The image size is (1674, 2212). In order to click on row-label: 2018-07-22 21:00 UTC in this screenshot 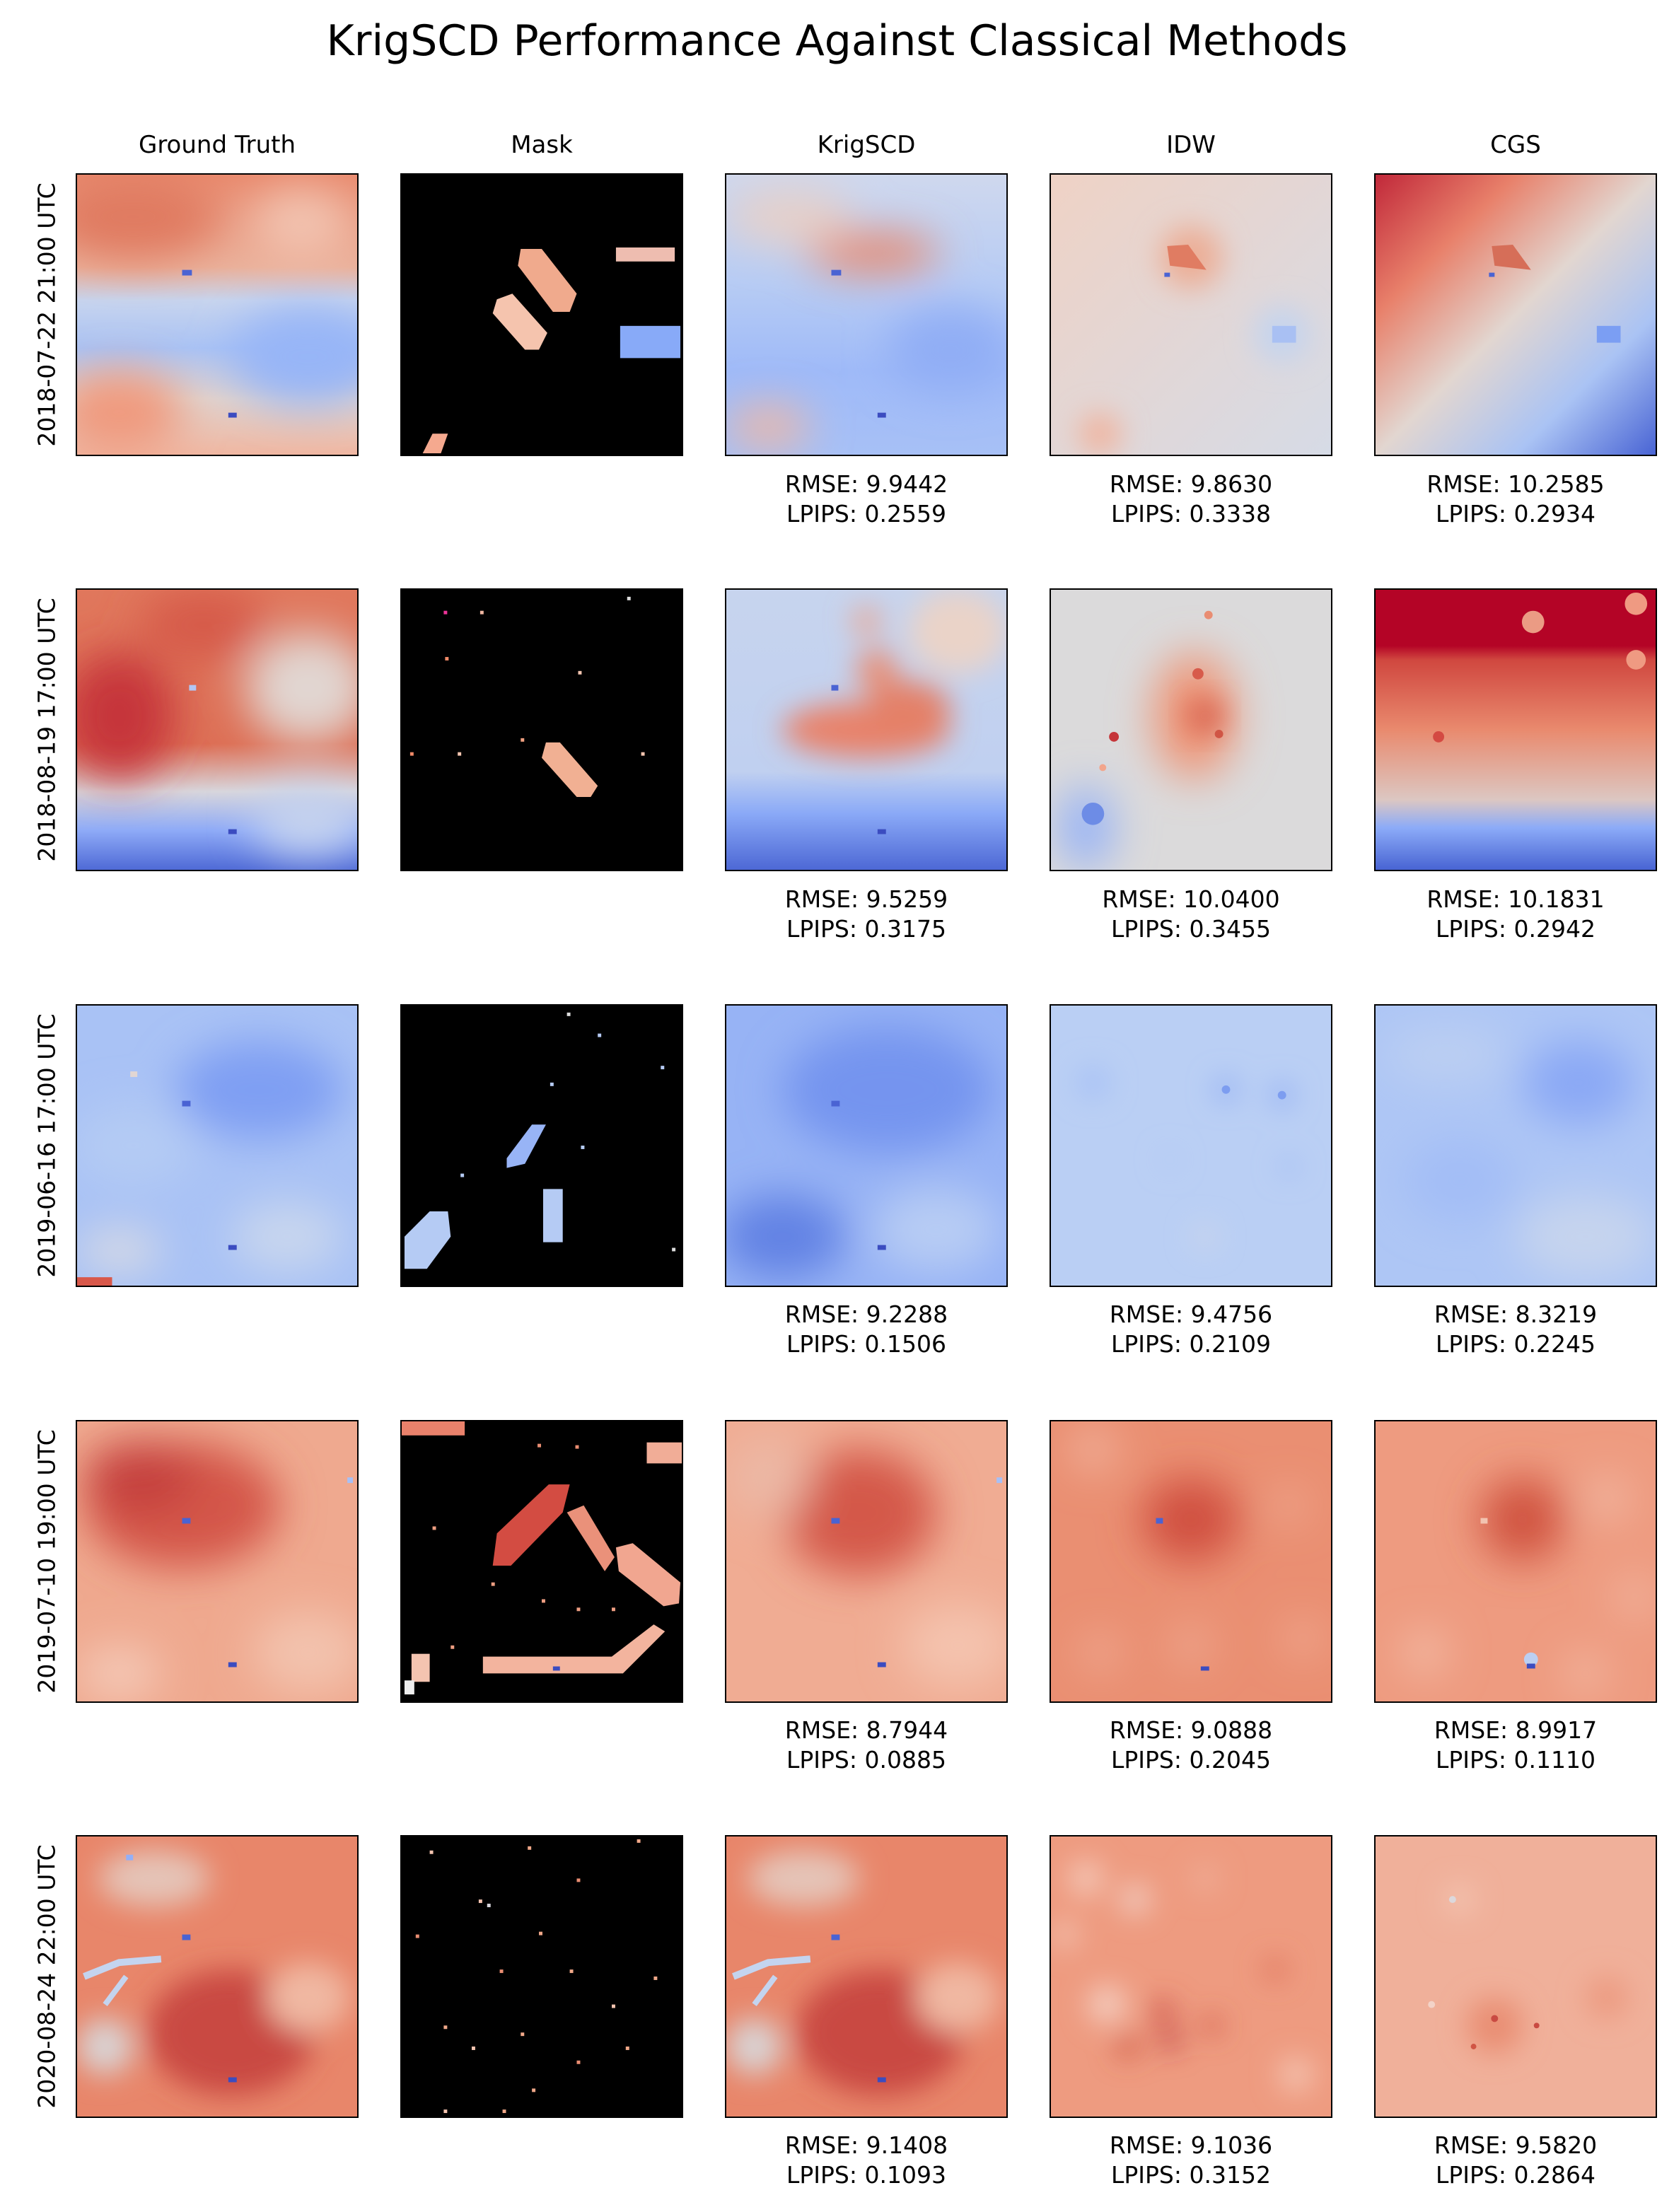, I will do `click(48, 314)`.